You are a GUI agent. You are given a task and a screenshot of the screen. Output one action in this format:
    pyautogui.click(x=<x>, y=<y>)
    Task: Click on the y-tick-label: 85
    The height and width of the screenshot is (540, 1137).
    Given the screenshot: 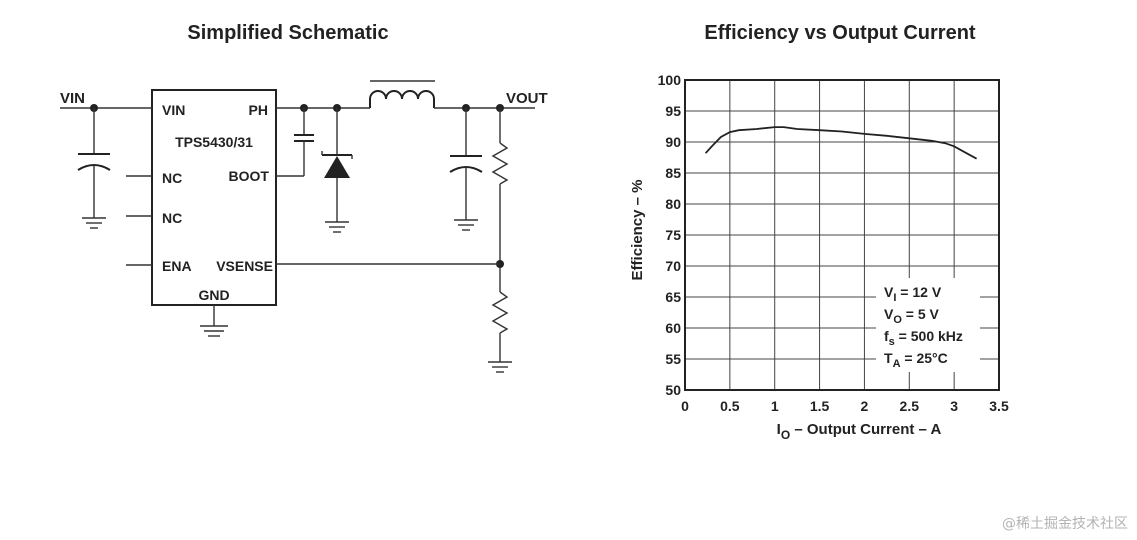 What is the action you would take?
    pyautogui.click(x=673, y=173)
    